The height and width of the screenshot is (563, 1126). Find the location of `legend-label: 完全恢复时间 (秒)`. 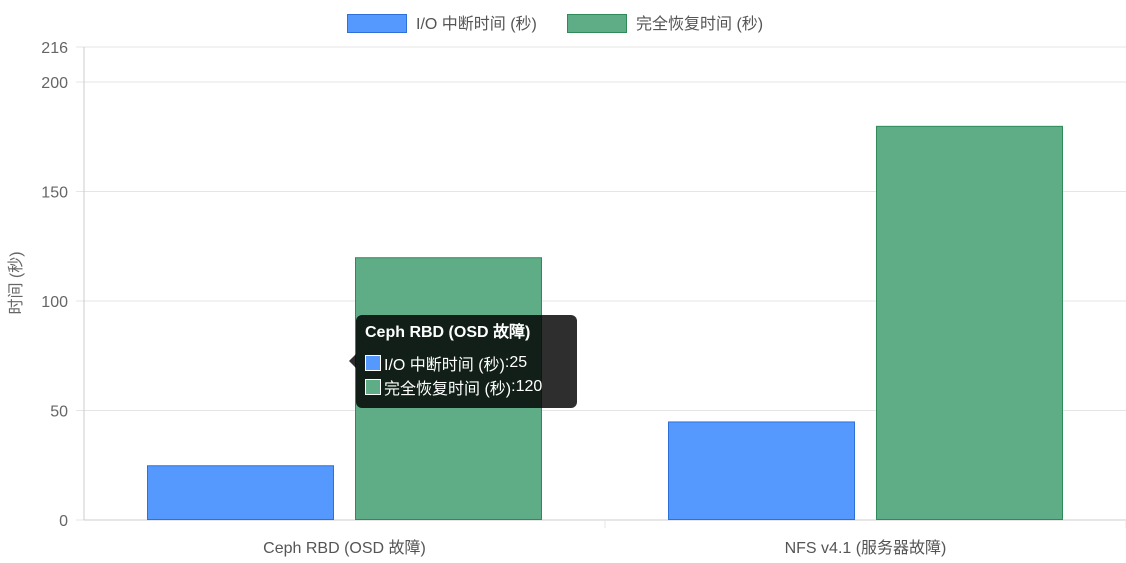

legend-label: 完全恢复时间 (秒) is located at coordinates (699, 24).